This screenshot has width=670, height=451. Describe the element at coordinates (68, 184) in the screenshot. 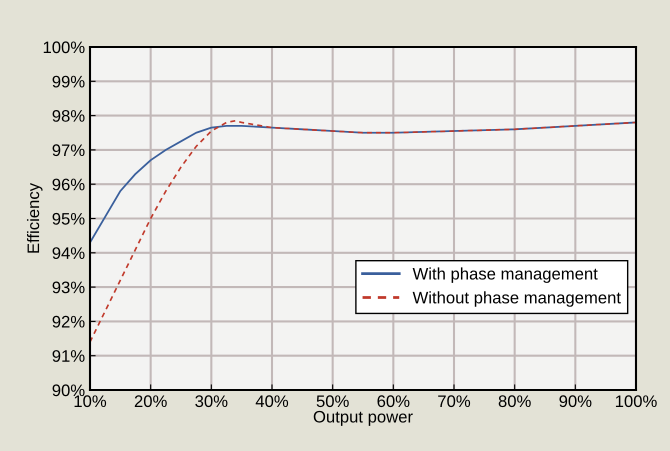

I see `y-tick-label: 96%` at that location.